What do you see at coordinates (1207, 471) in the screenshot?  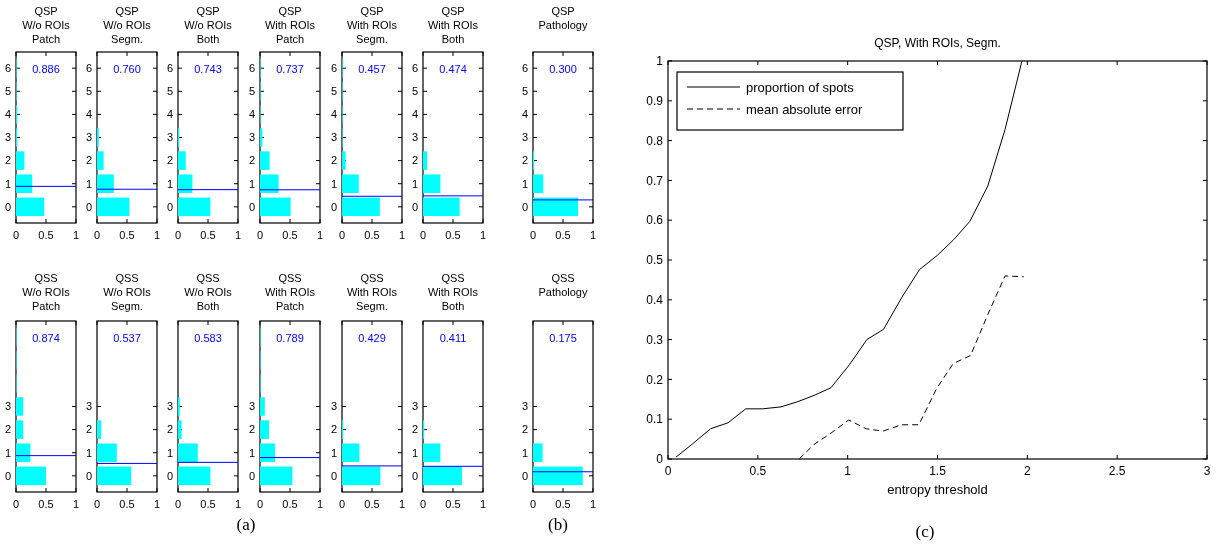 I see `x-tick-label: 3` at bounding box center [1207, 471].